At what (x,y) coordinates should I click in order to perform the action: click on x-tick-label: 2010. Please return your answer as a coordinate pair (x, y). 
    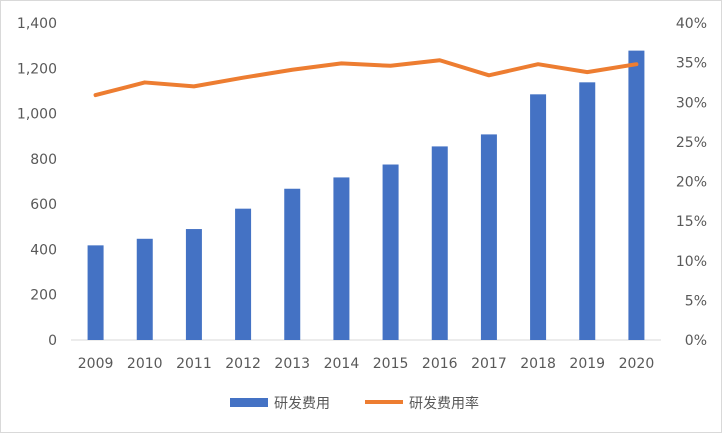
    Looking at the image, I should click on (145, 364).